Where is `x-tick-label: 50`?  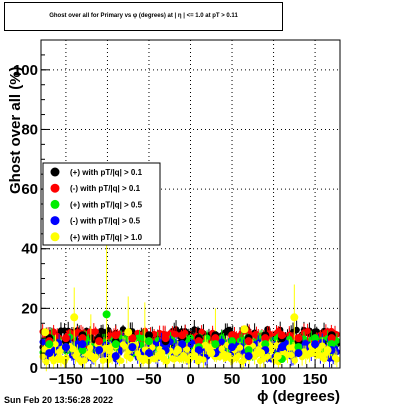
x-tick-label: 50 is located at coordinates (232, 379).